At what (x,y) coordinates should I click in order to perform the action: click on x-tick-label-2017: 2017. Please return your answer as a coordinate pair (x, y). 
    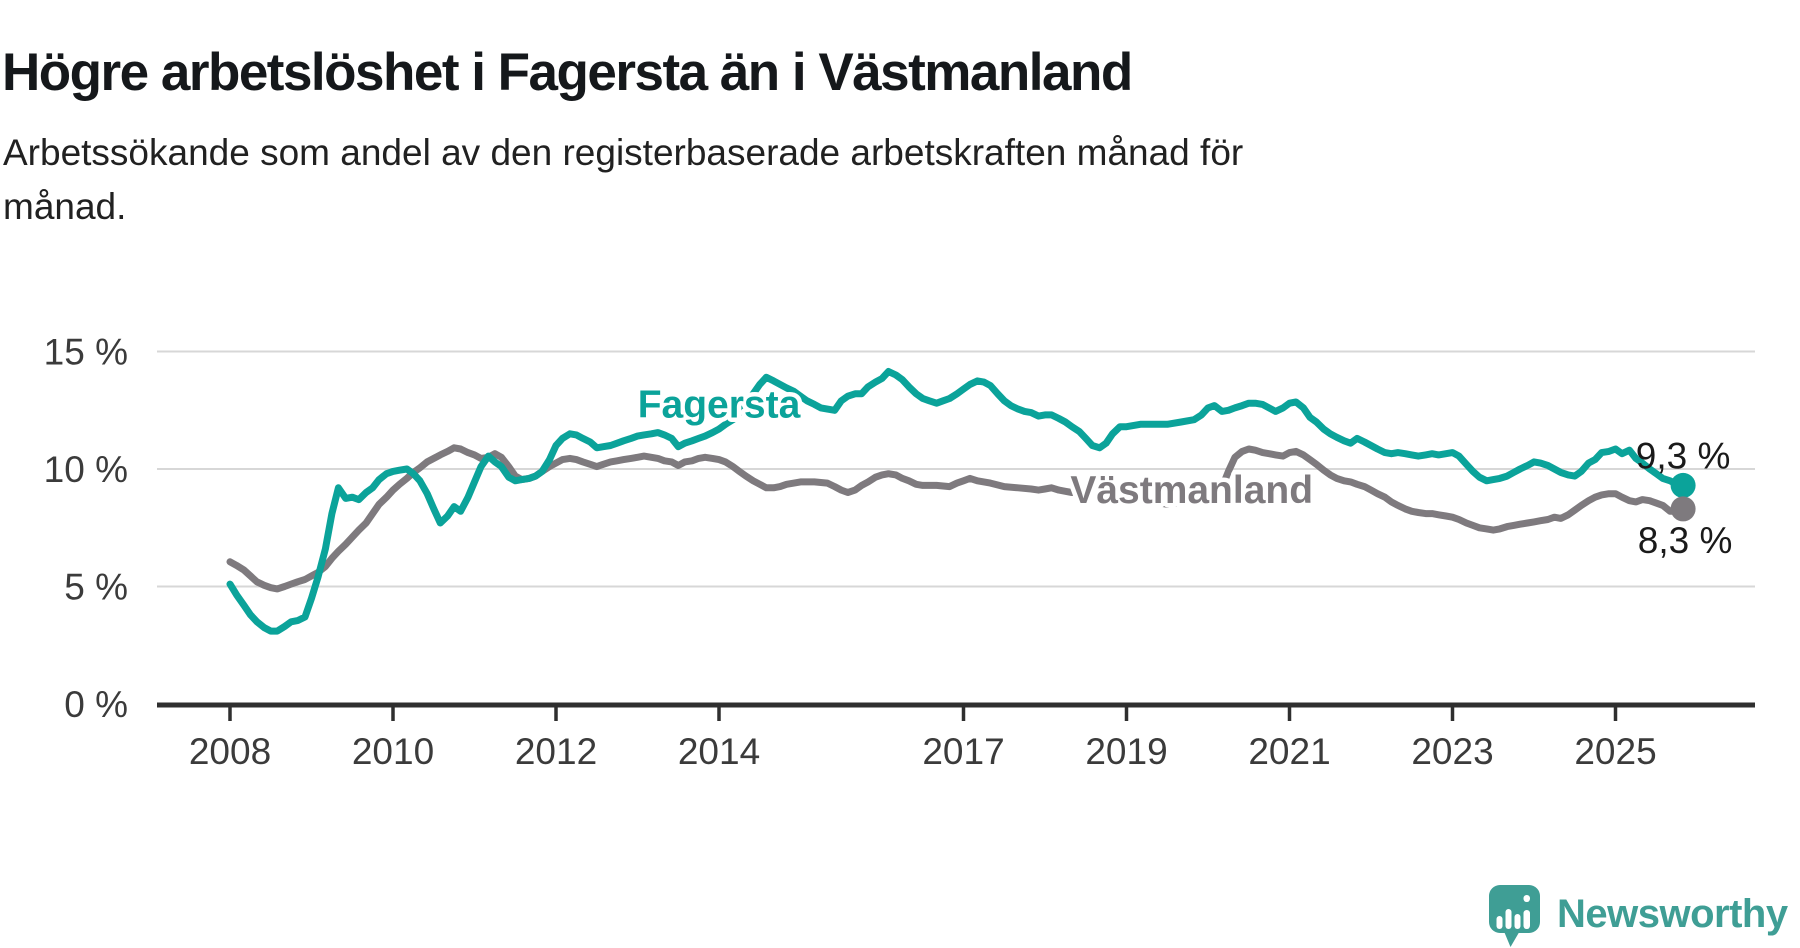
    Looking at the image, I should click on (963, 751).